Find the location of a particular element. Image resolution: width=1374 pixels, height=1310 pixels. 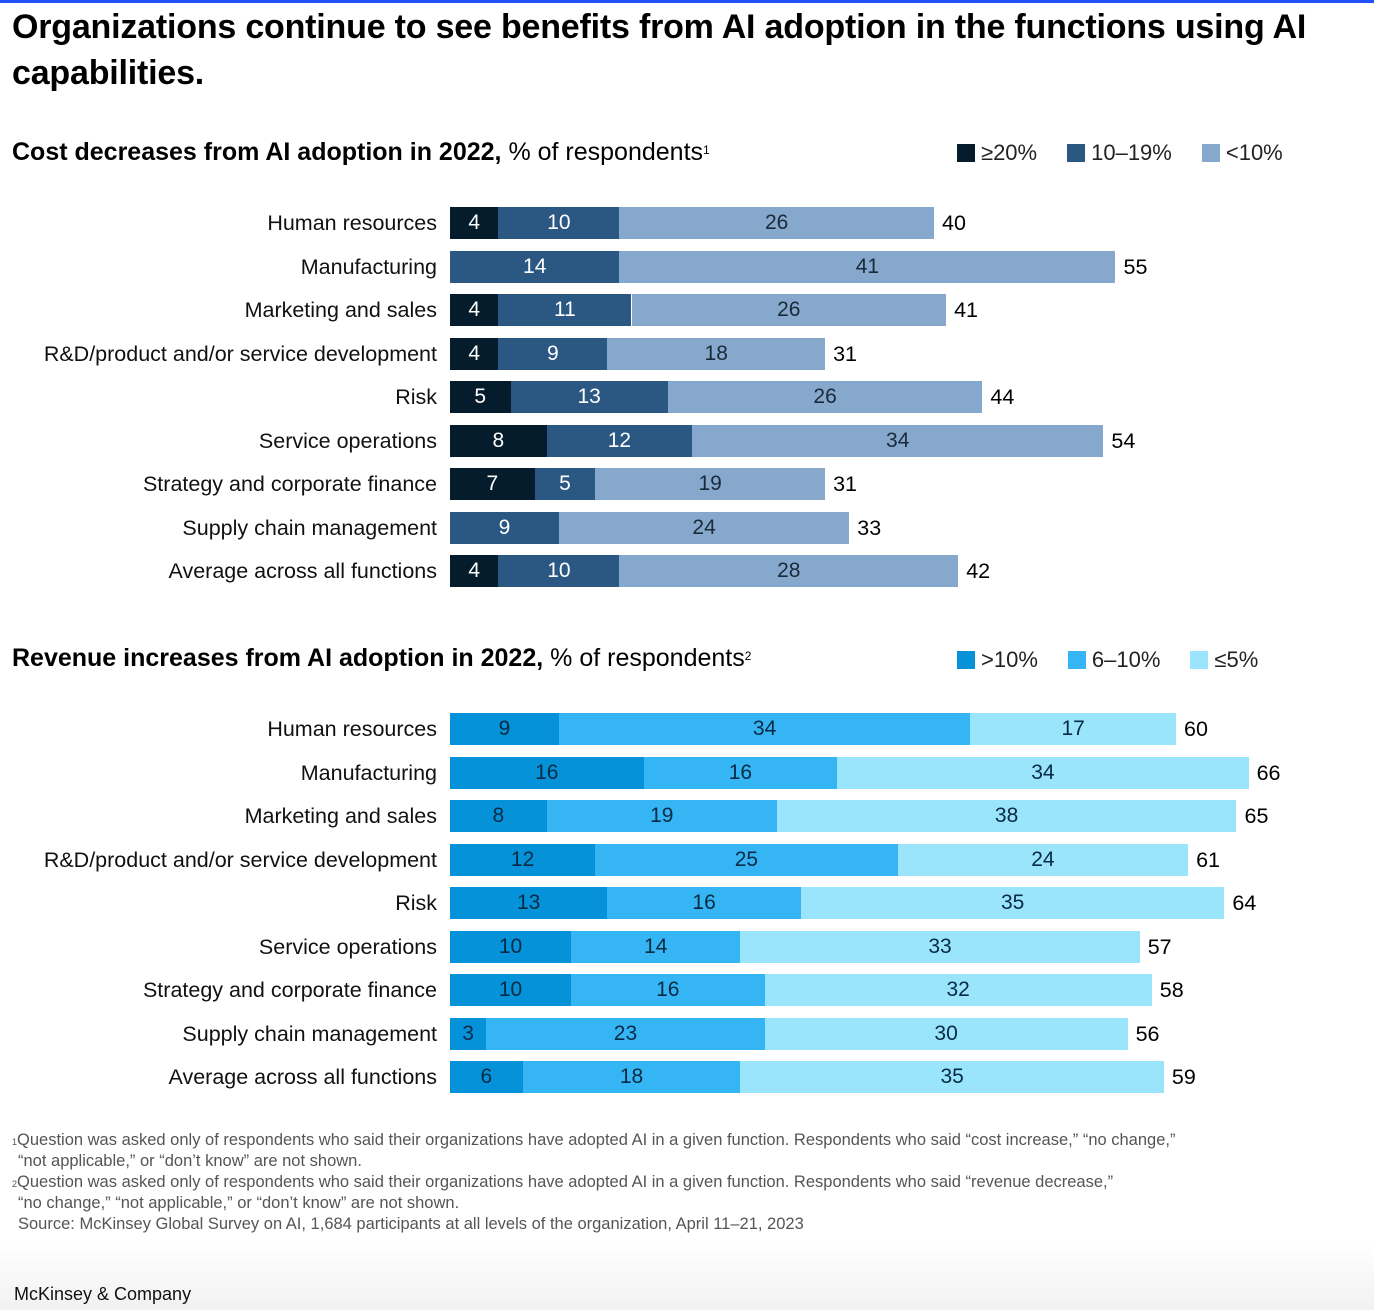

top-accent-line is located at coordinates (687, 1).